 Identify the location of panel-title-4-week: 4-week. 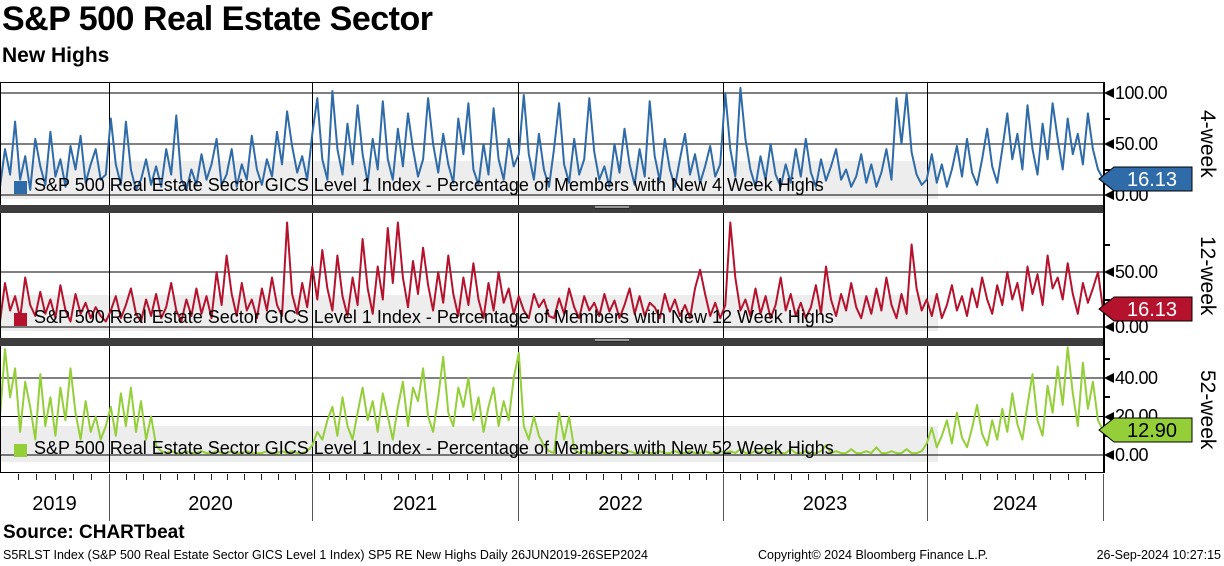
(1207, 143).